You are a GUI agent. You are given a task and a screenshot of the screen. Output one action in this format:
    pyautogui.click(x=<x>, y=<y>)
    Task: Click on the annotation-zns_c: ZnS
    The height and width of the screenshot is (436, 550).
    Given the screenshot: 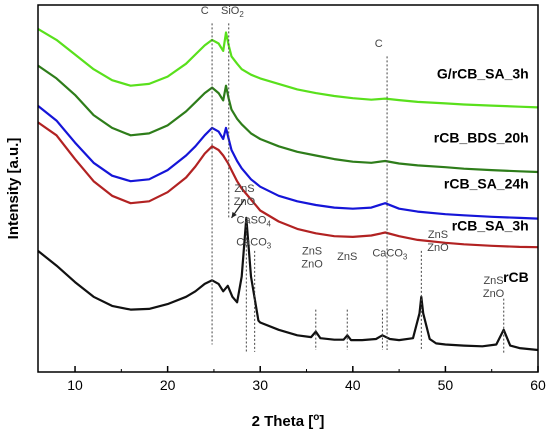 What is the action you would take?
    pyautogui.click(x=347, y=257)
    